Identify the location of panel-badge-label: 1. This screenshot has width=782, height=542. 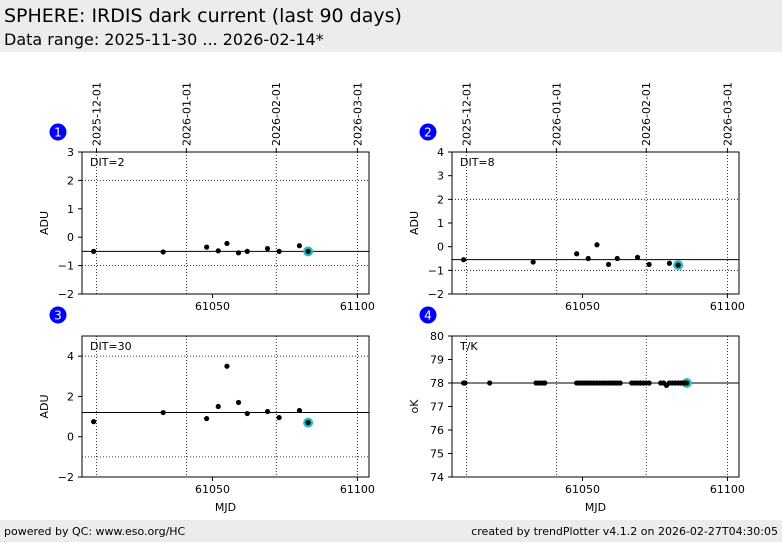
(58, 133).